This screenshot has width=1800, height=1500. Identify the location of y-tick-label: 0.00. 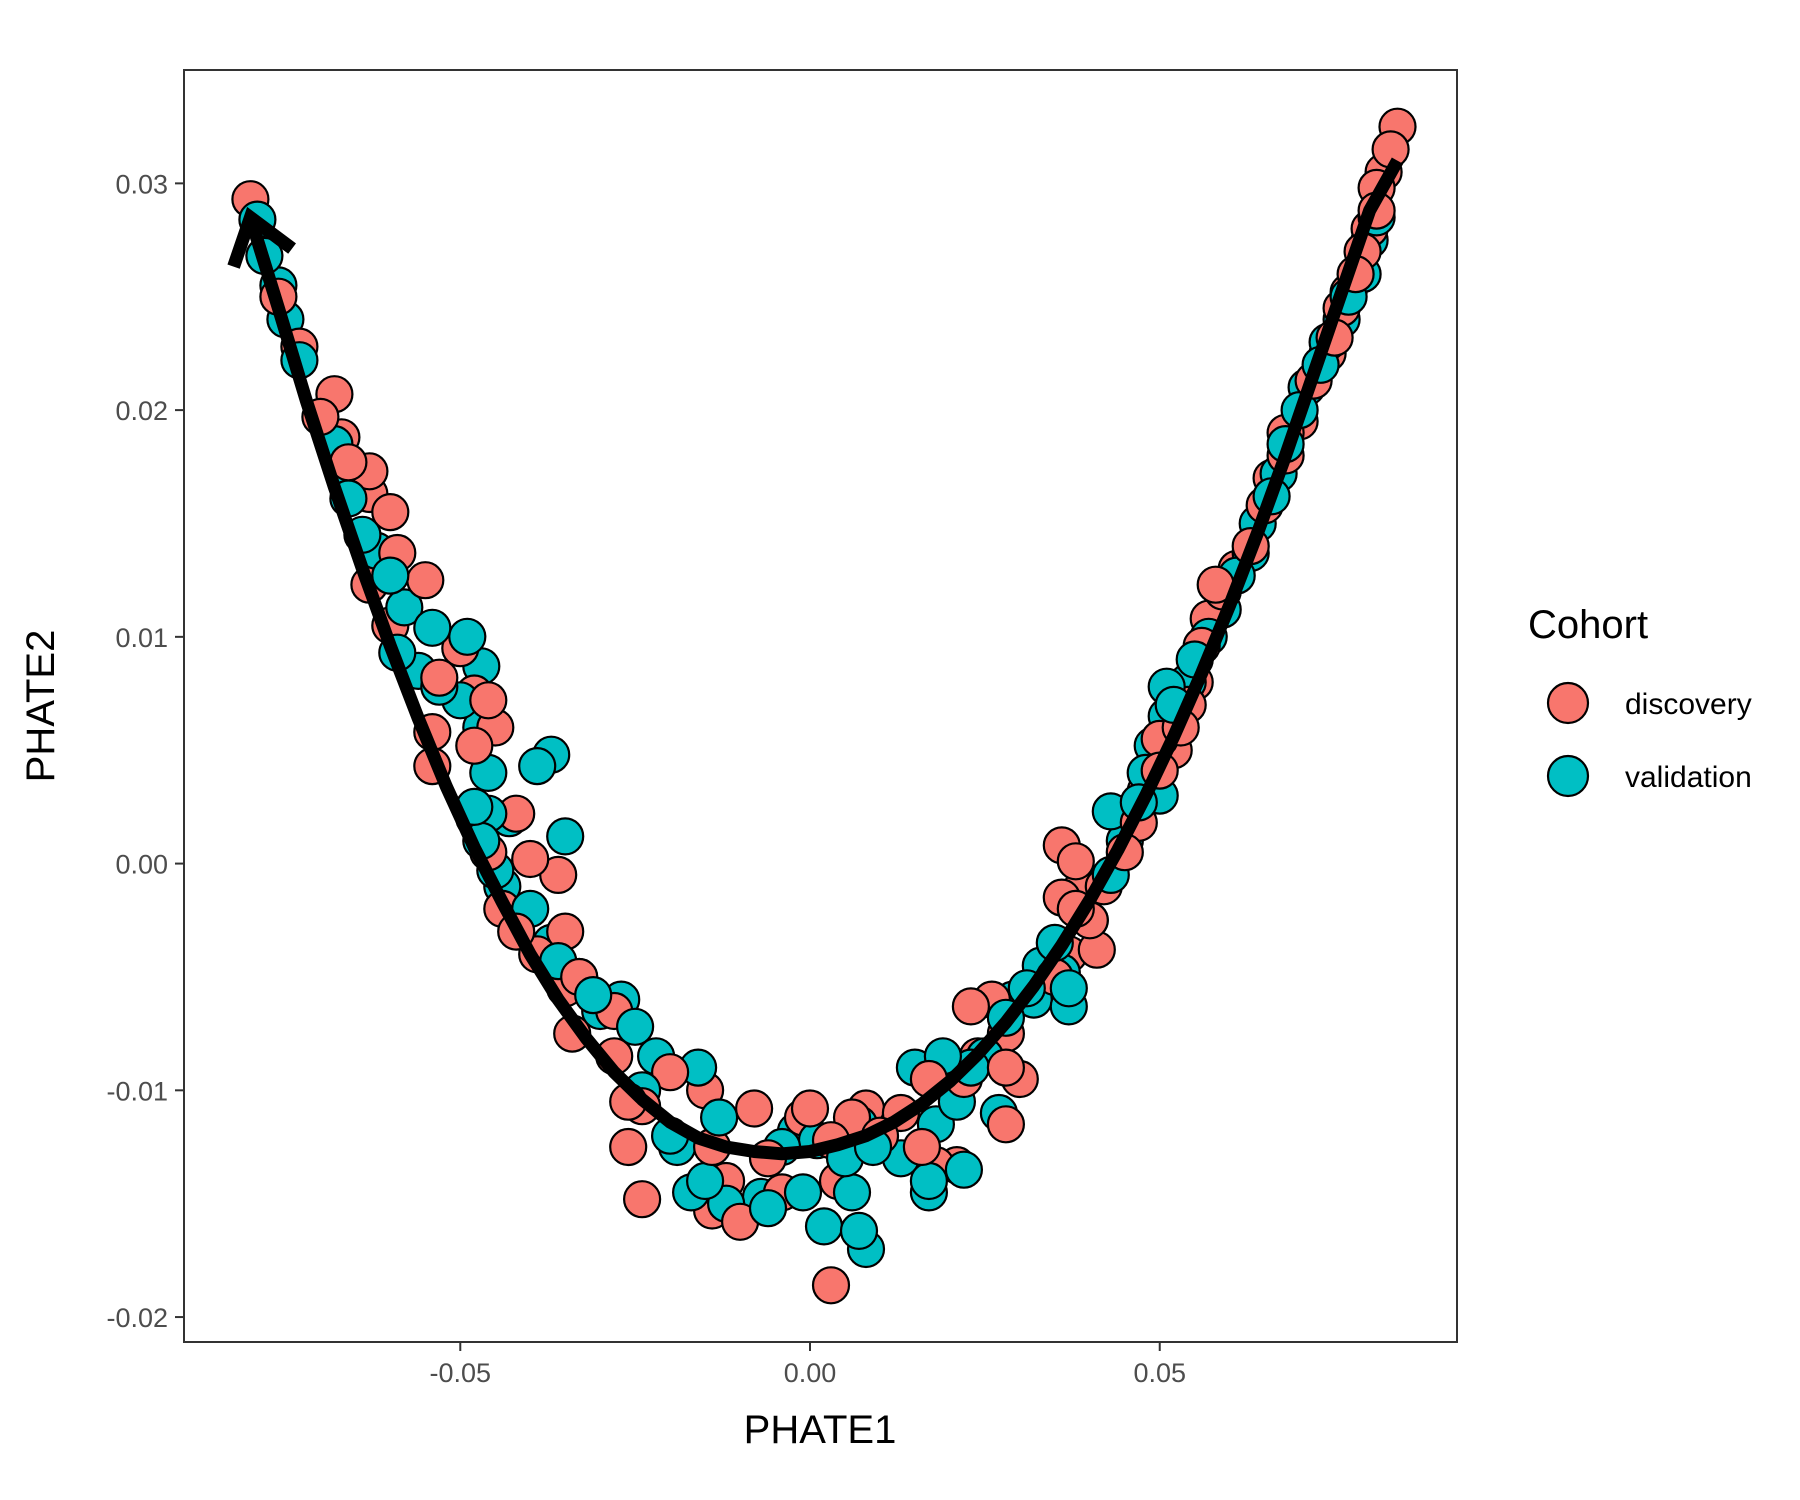
(141, 865).